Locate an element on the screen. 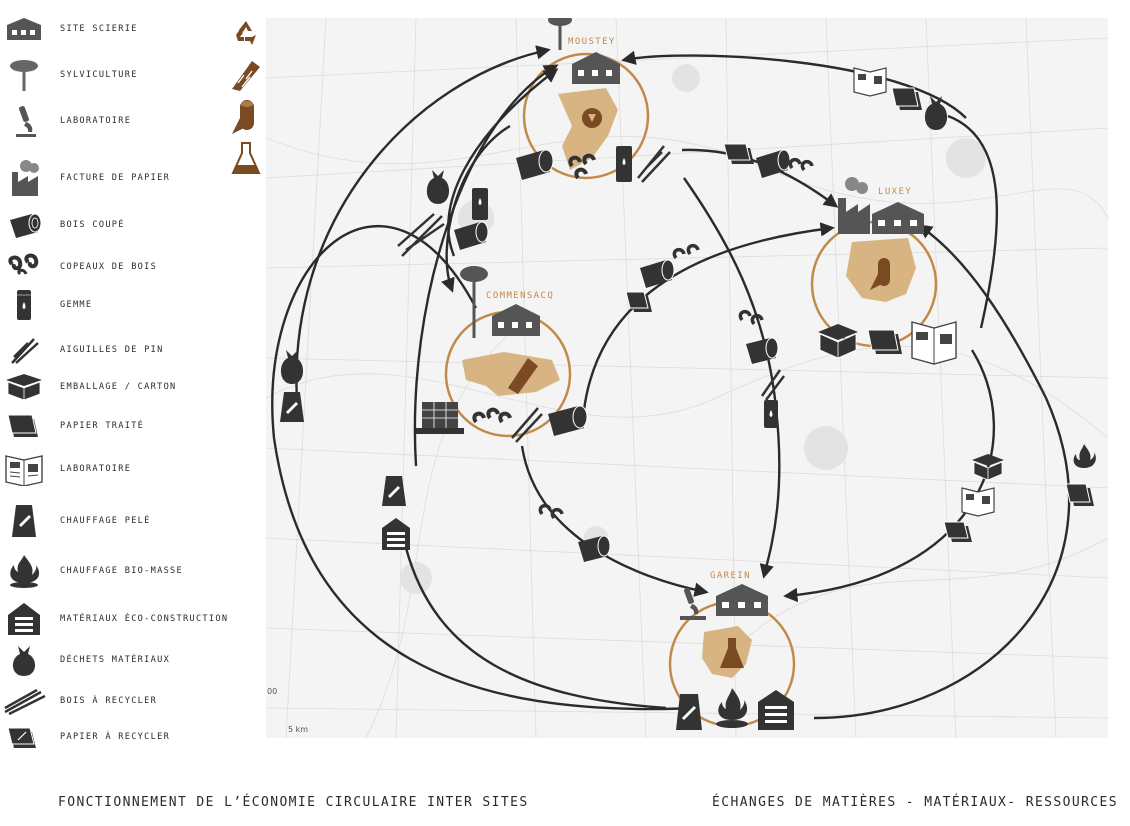 This screenshot has height=826, width=1130. legend-item: déchets matériaux is located at coordinates (85, 660).